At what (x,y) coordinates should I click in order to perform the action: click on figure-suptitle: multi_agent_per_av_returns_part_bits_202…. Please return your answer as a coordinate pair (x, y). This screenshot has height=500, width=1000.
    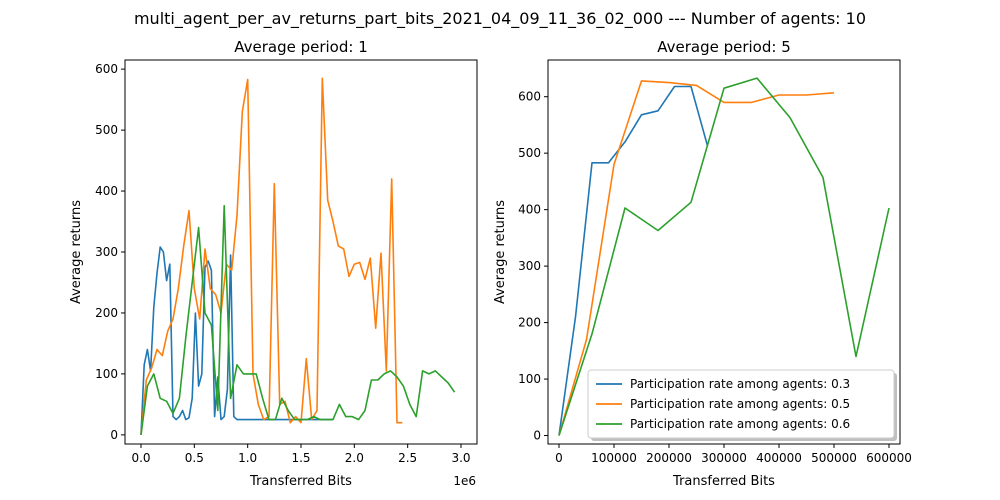
    Looking at the image, I should click on (500, 19).